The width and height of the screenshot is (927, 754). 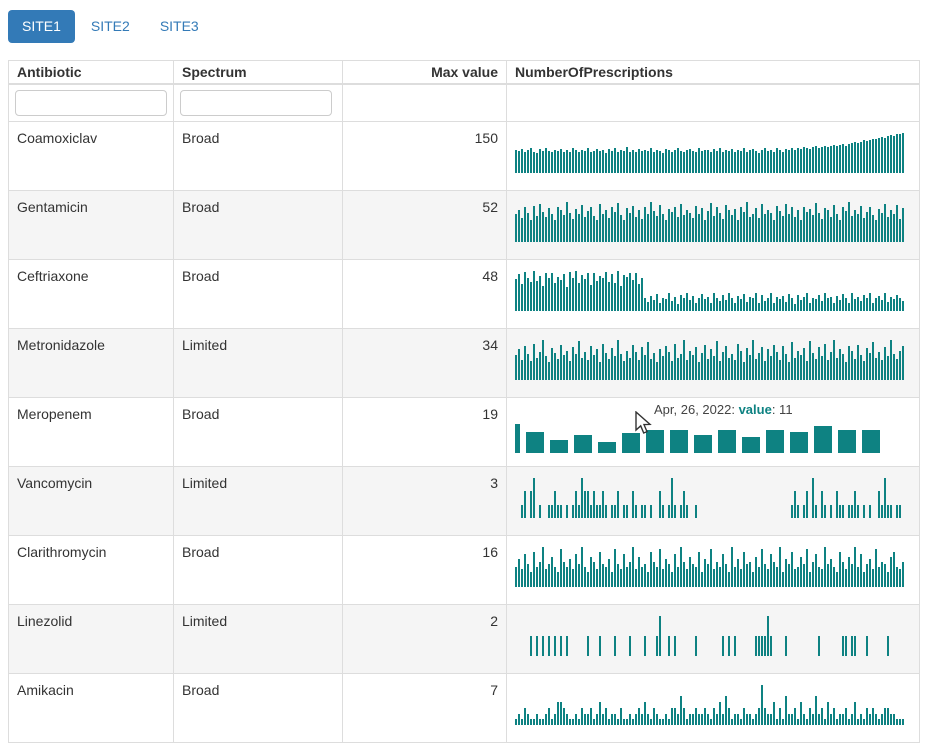 What do you see at coordinates (713, 705) in the screenshot?
I see `sparkline-chart-amikacin` at bounding box center [713, 705].